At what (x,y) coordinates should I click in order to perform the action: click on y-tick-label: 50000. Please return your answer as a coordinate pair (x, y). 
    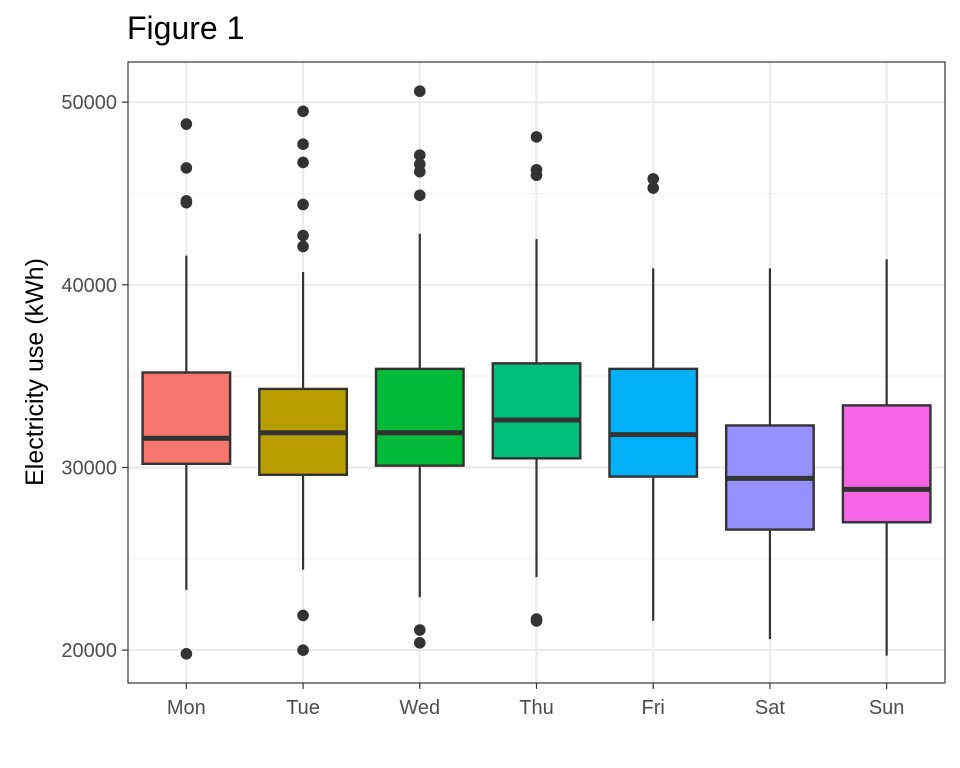
    Looking at the image, I should click on (89, 103).